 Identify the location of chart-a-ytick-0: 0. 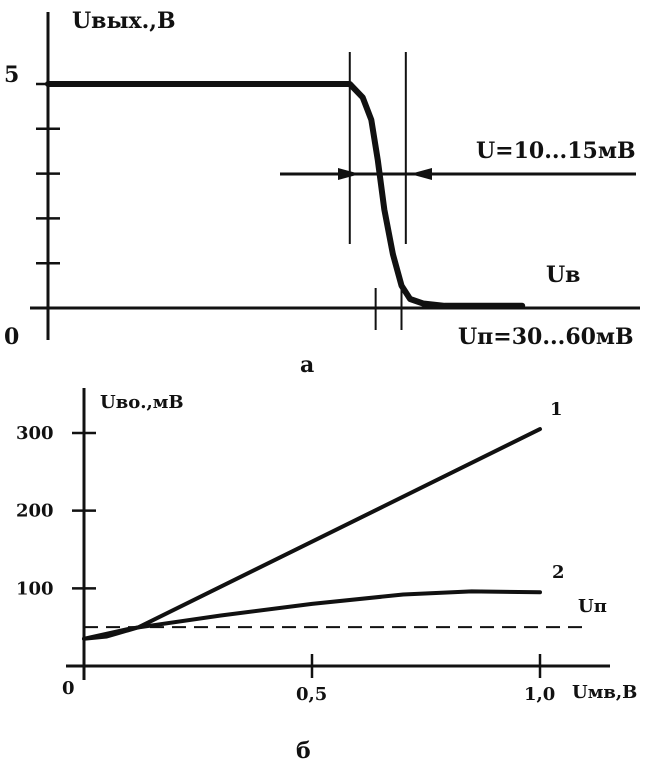
(11, 337).